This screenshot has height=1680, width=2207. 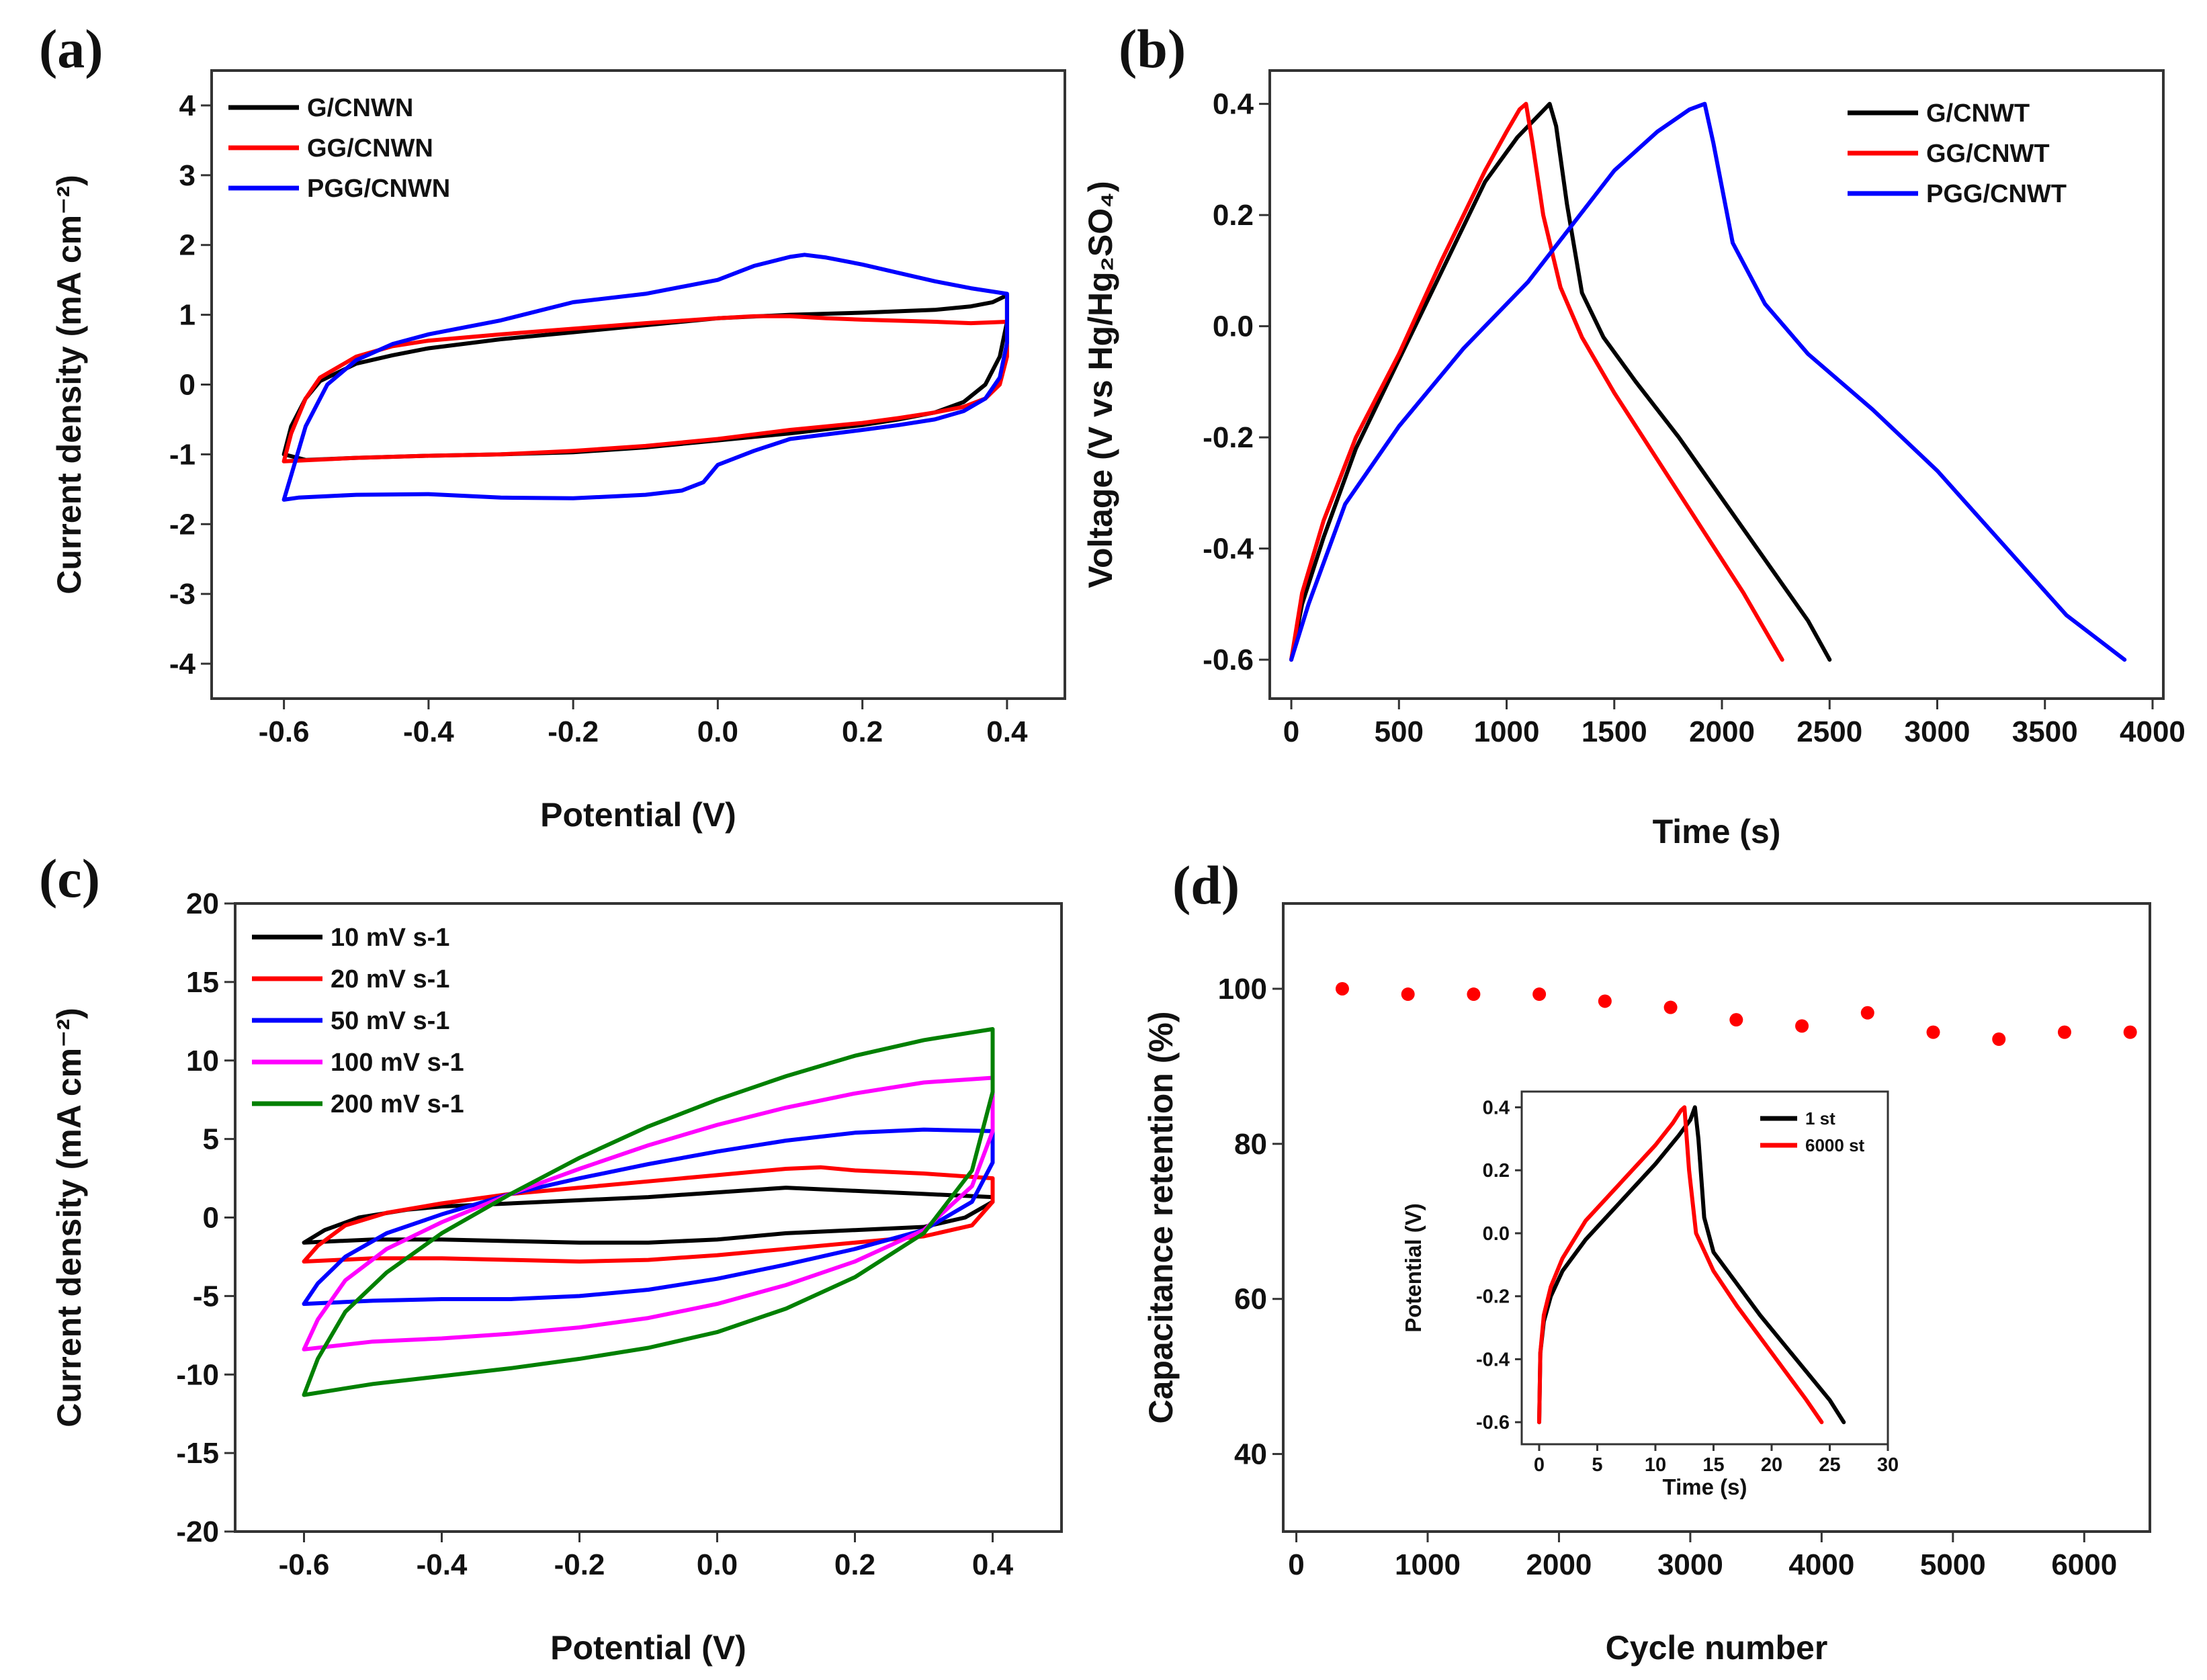 What do you see at coordinates (1835, 1145) in the screenshot?
I see `legend-label-6000-st: 6000 st` at bounding box center [1835, 1145].